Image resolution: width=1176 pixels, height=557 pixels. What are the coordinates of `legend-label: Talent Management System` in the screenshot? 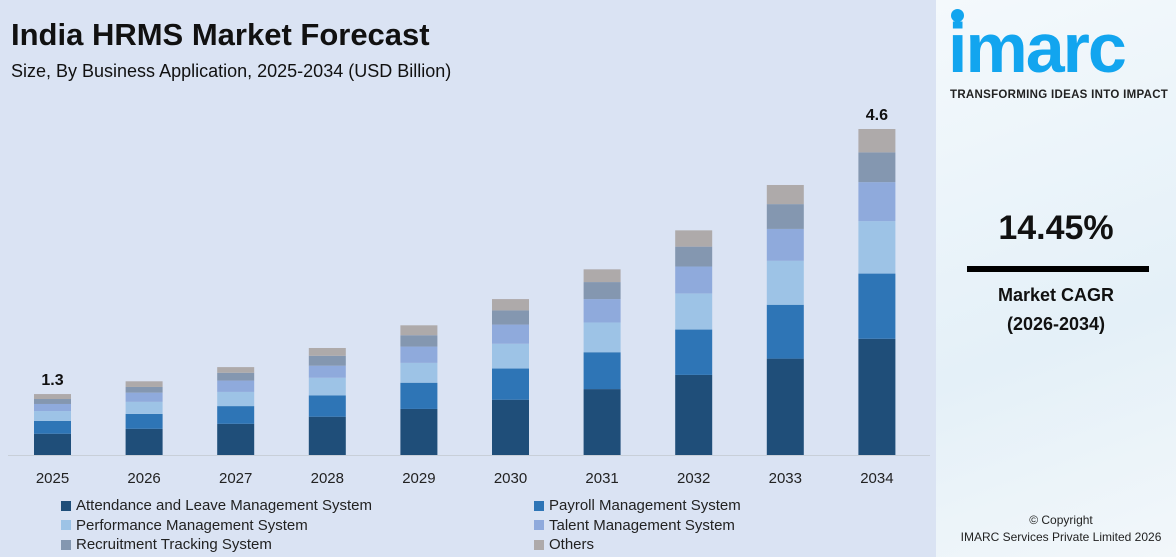 It's located at (642, 525).